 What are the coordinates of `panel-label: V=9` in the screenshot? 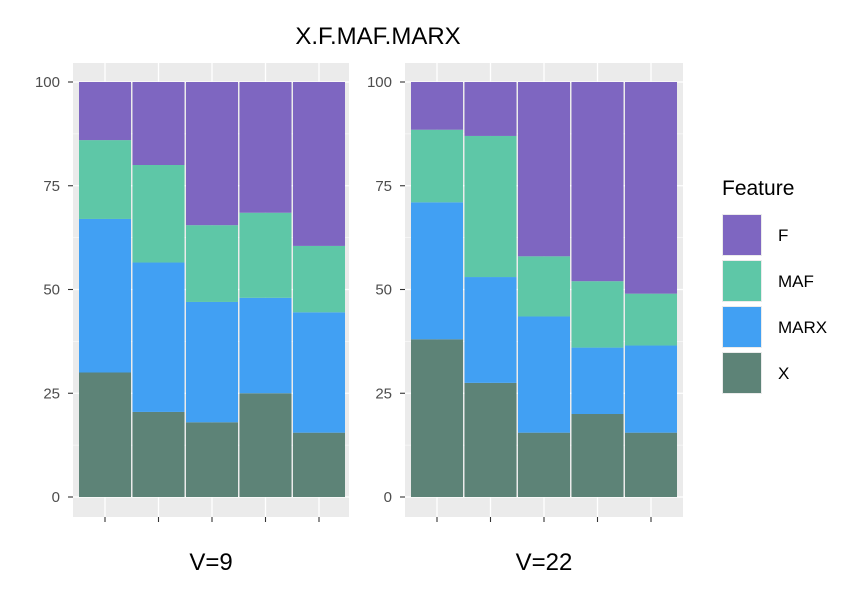 It's located at (210, 562).